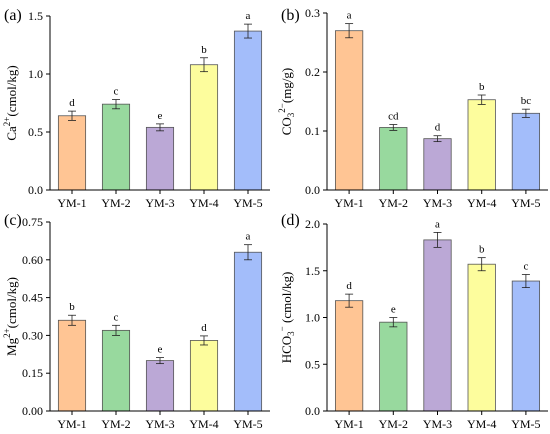  I want to click on y-tick-label: 0.45, so click(32, 298).